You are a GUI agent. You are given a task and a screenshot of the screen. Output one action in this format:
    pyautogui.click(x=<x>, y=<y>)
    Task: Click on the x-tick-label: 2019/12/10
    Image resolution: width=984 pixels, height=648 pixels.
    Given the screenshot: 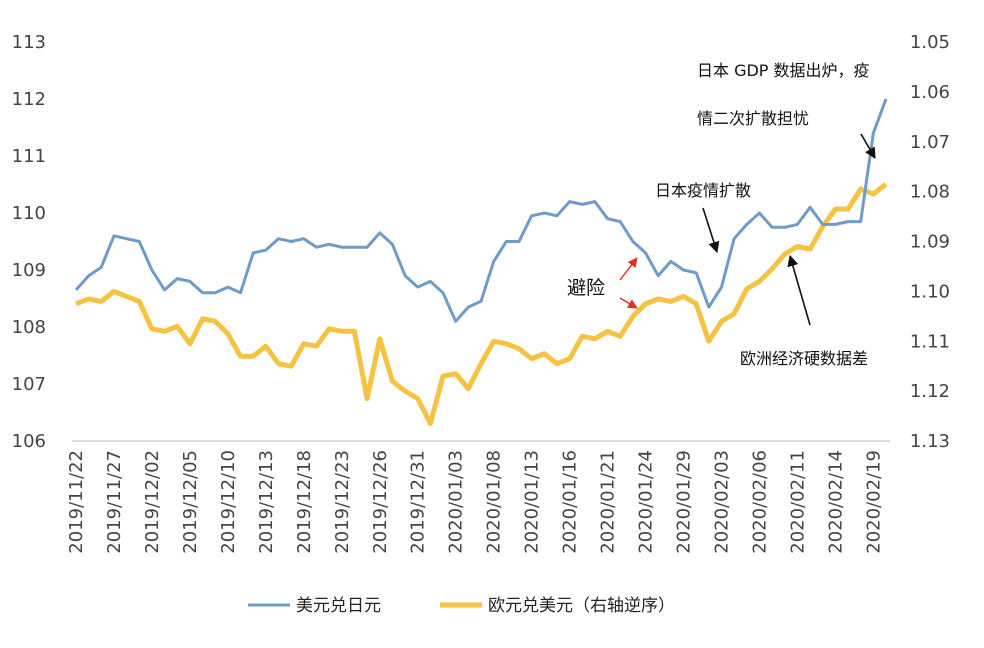 What is the action you would take?
    pyautogui.click(x=228, y=502)
    